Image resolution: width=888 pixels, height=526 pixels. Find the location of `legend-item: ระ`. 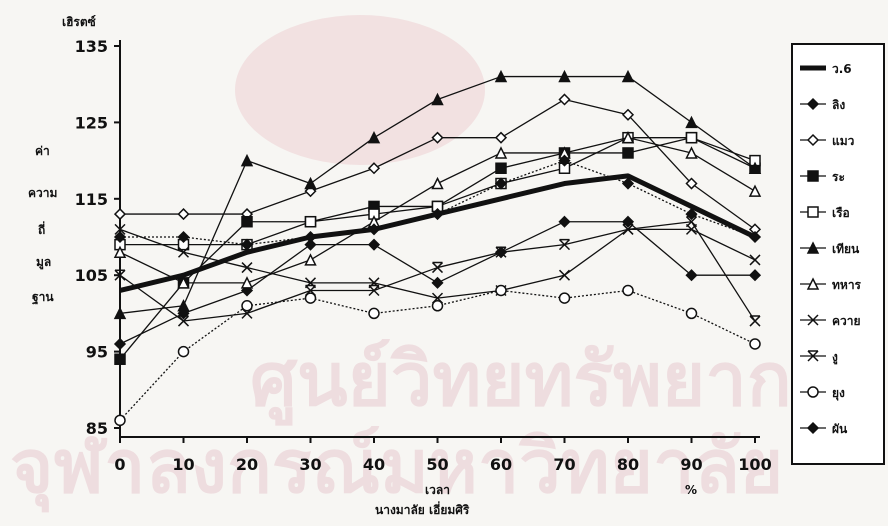

legend-item: ระ is located at coordinates (822, 177).